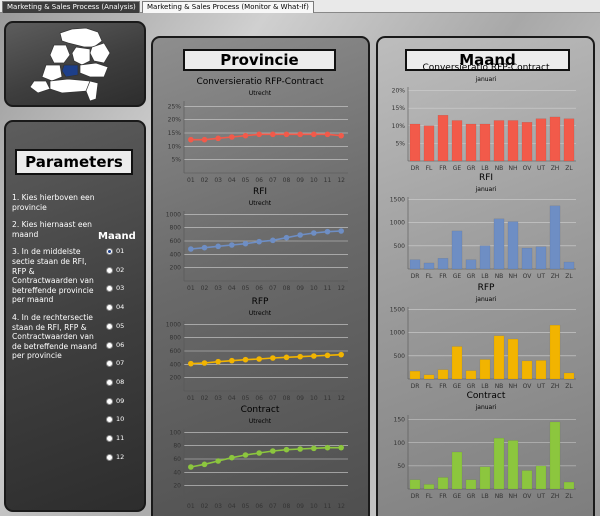 This screenshot has width=600, height=516. What do you see at coordinates (70, 71) in the screenshot?
I see `map-province-utrecht-selected` at bounding box center [70, 71].